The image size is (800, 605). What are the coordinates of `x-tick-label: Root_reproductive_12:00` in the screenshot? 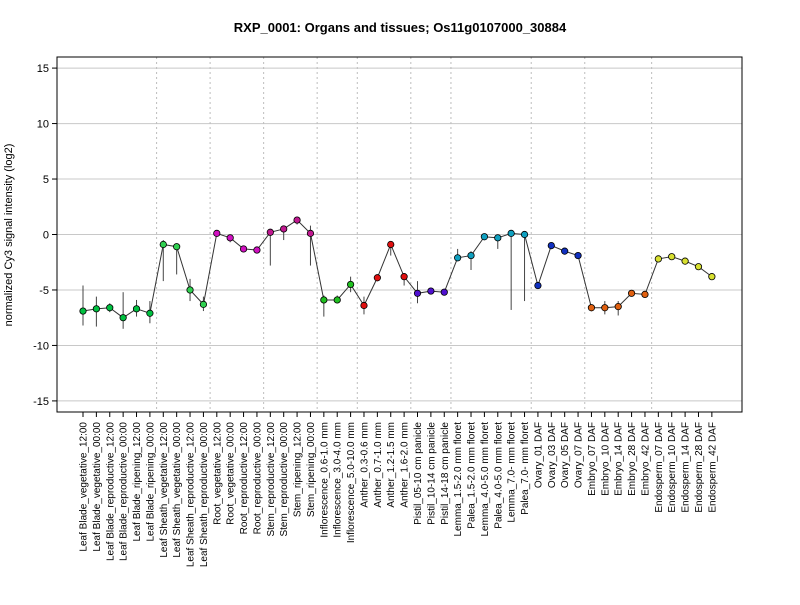 It's located at (244, 478).